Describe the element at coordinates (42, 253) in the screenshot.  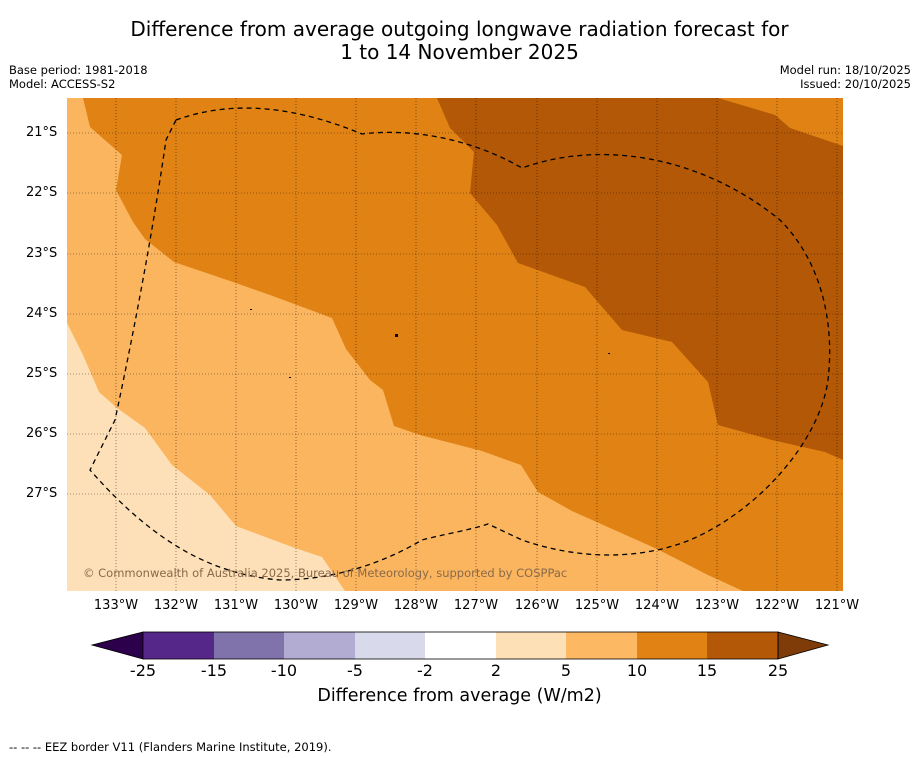
I see `lat-label: 23°S` at that location.